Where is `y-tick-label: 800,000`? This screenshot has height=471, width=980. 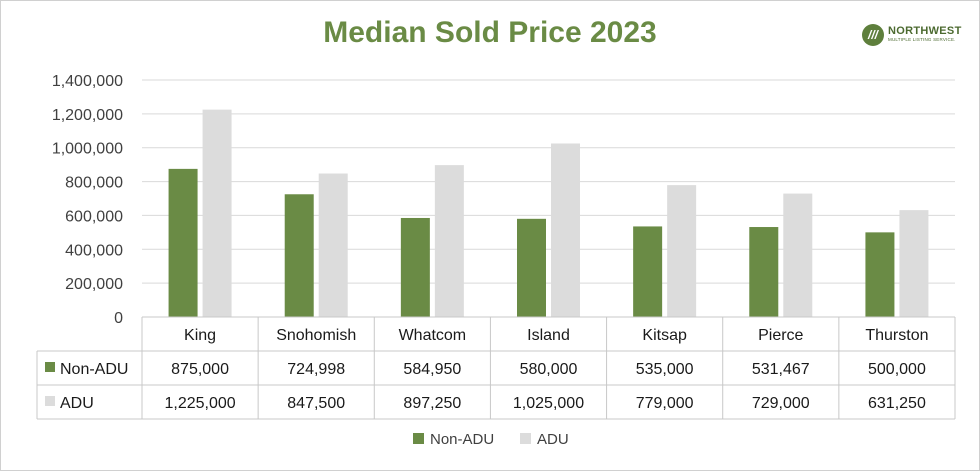
y-tick-label: 800,000 is located at coordinates (94, 183).